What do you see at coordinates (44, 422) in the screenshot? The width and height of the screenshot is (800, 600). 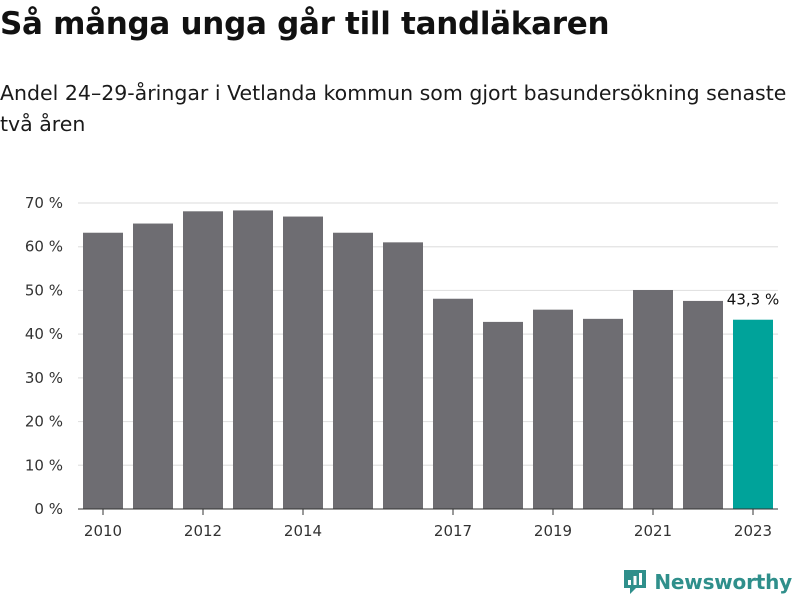 I see `y-tick-label: 20 %` at bounding box center [44, 422].